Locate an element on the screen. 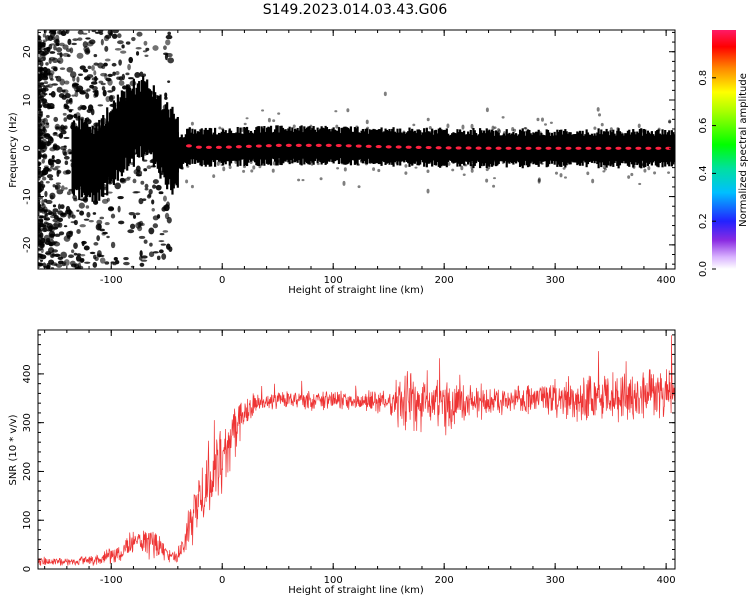  colorbar-label: Normalized spectral amplitude is located at coordinates (743, 150).